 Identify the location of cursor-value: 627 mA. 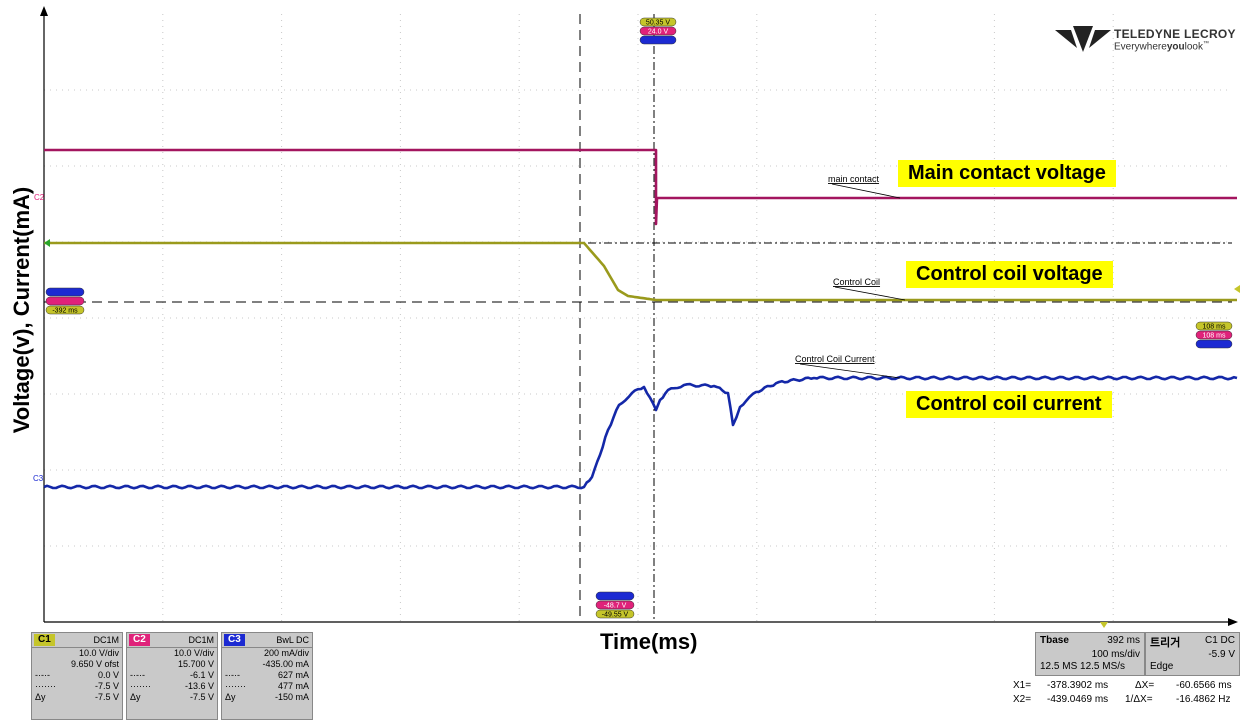
(293, 675).